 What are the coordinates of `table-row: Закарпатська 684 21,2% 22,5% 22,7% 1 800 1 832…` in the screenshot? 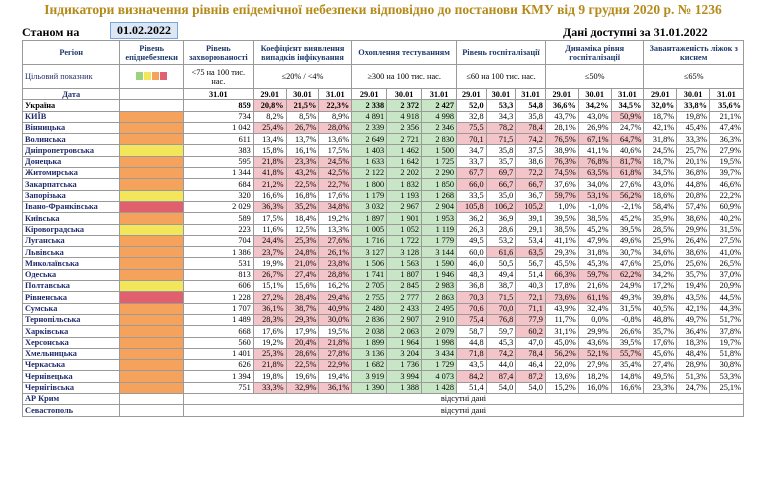 It's located at (382, 184).